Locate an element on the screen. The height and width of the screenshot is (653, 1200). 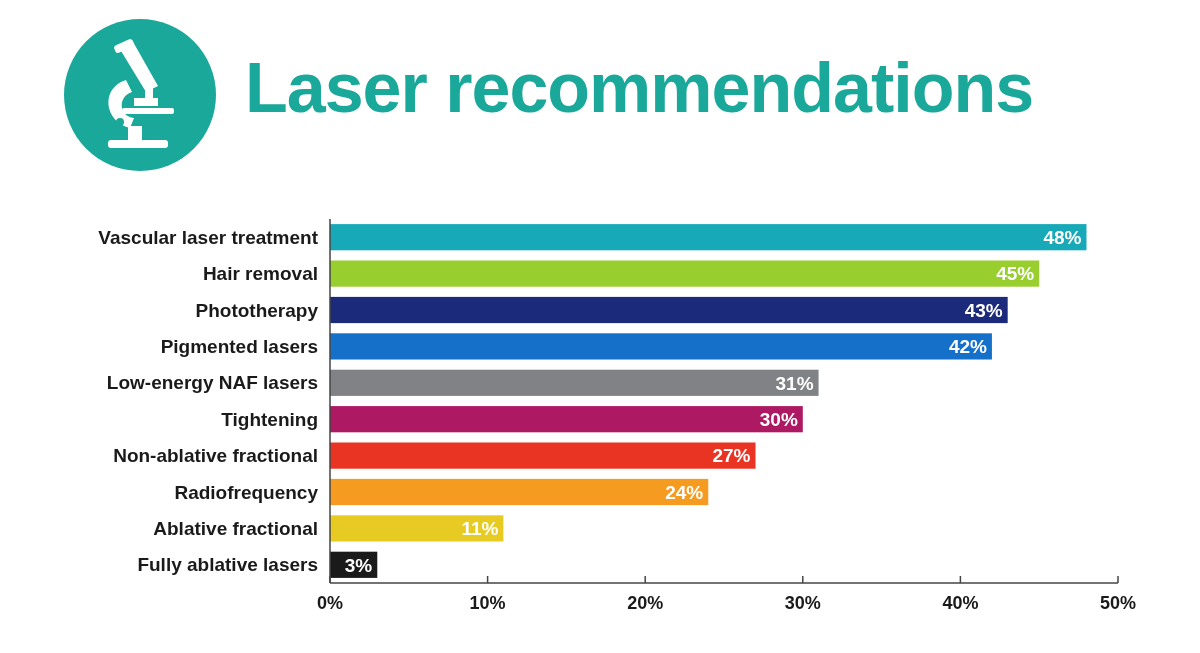
y-tick-label: Pigmented lasers is located at coordinates (239, 347).